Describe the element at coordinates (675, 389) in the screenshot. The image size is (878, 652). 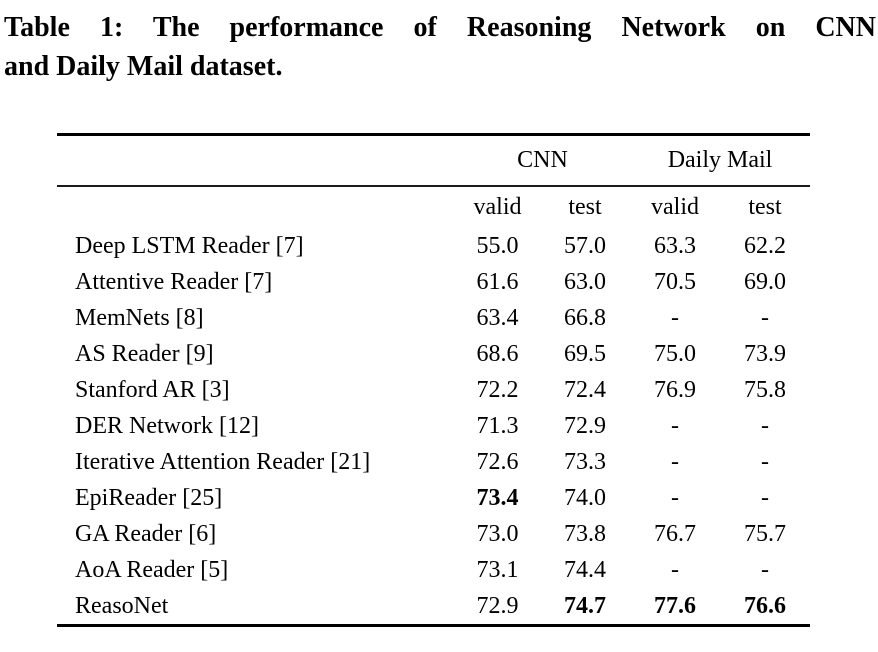
I see `value-cell: 76.9` at that location.